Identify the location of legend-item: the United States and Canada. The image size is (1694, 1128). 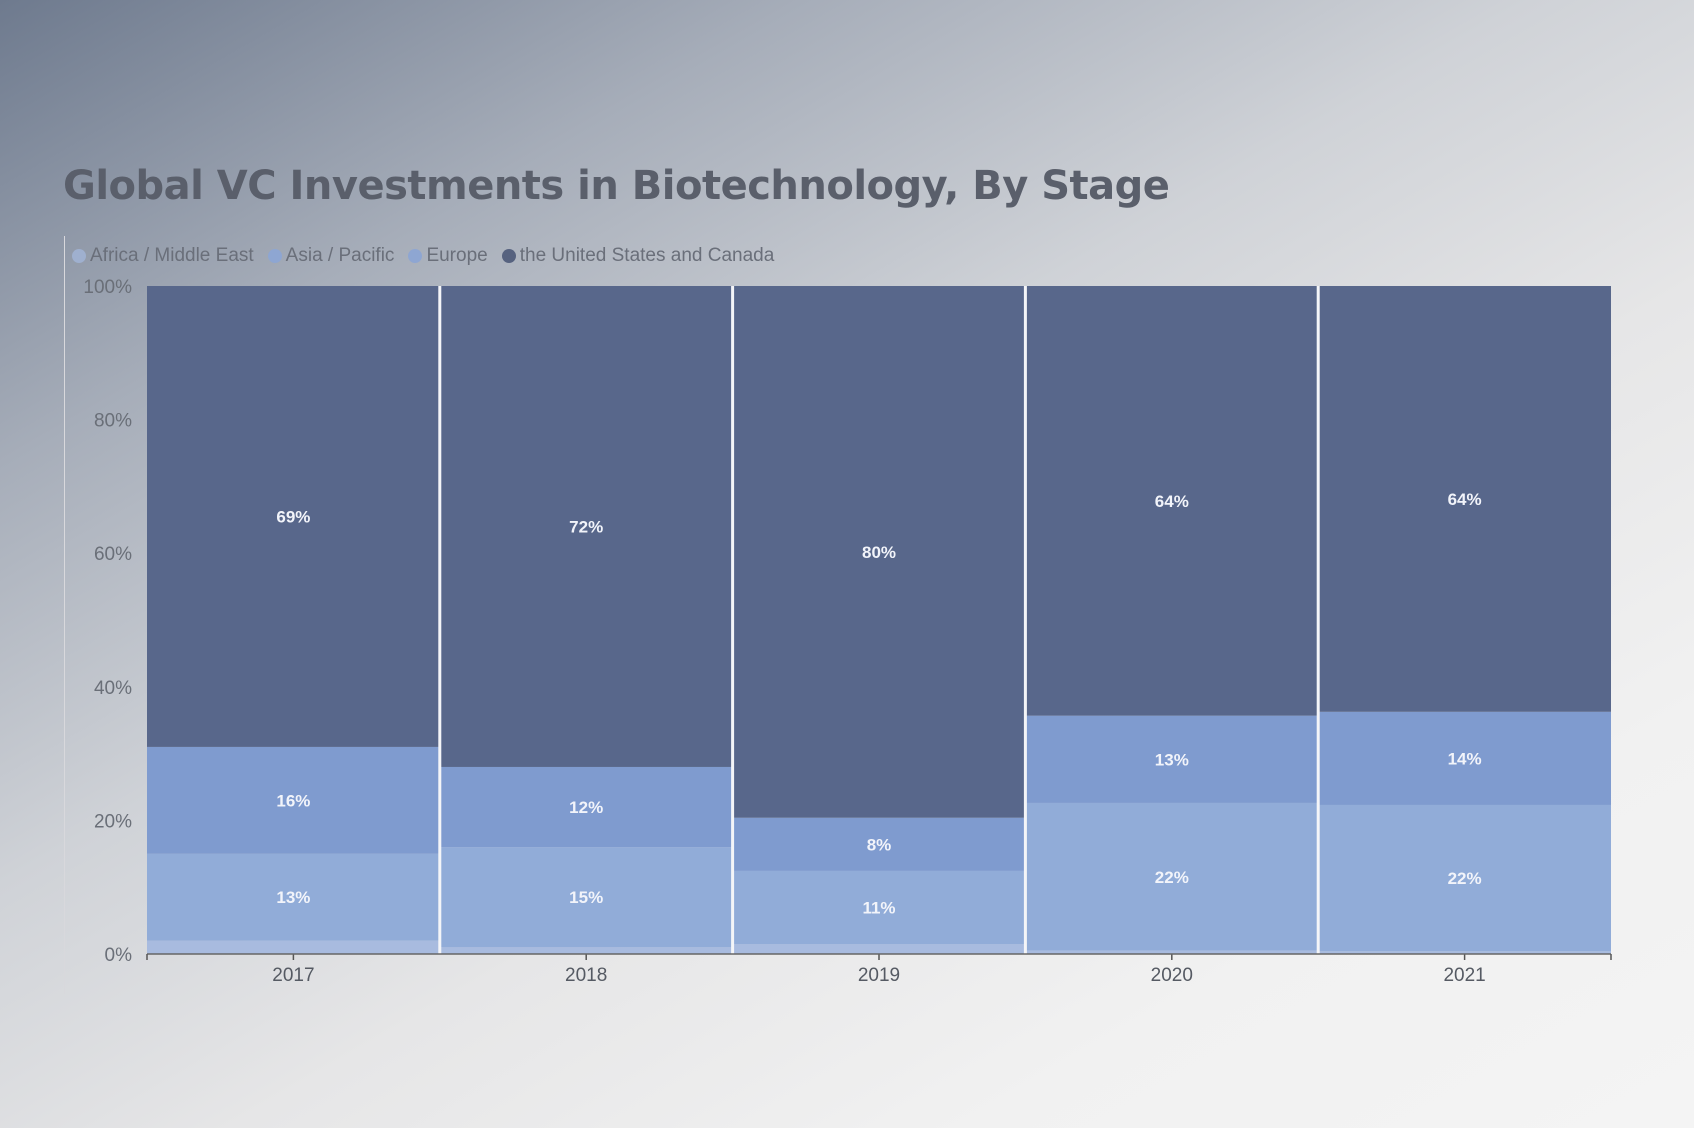
(638, 256).